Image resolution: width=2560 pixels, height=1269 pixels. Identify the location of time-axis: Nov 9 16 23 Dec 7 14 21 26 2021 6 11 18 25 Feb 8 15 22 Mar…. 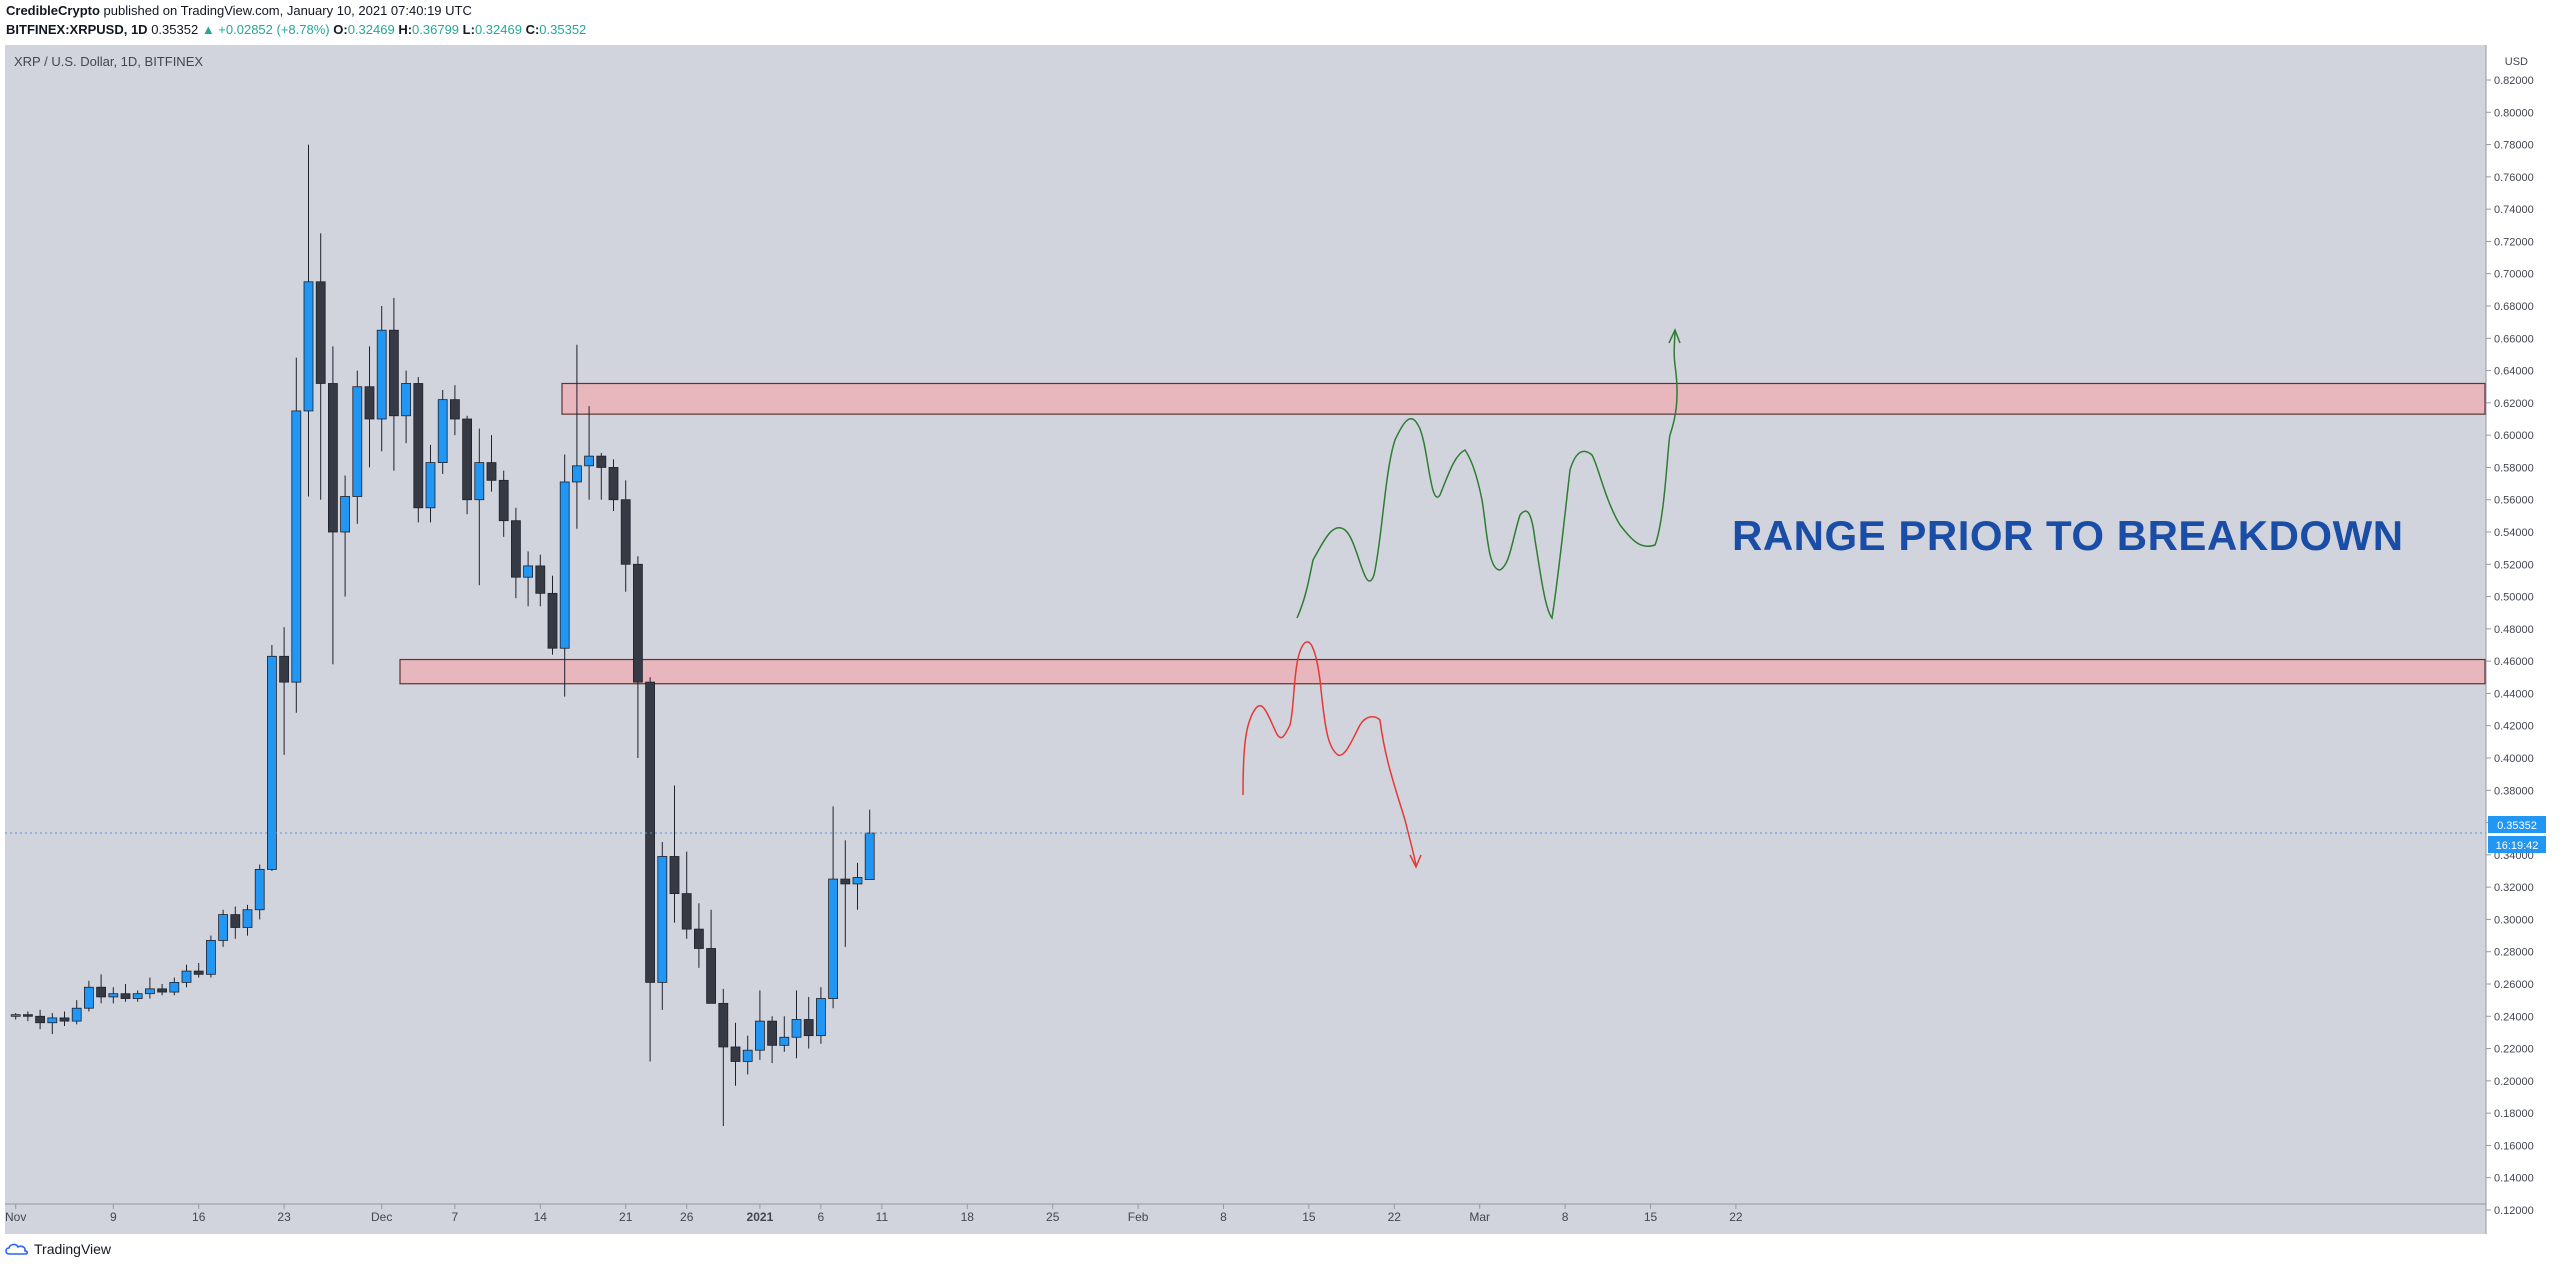
(874, 1214).